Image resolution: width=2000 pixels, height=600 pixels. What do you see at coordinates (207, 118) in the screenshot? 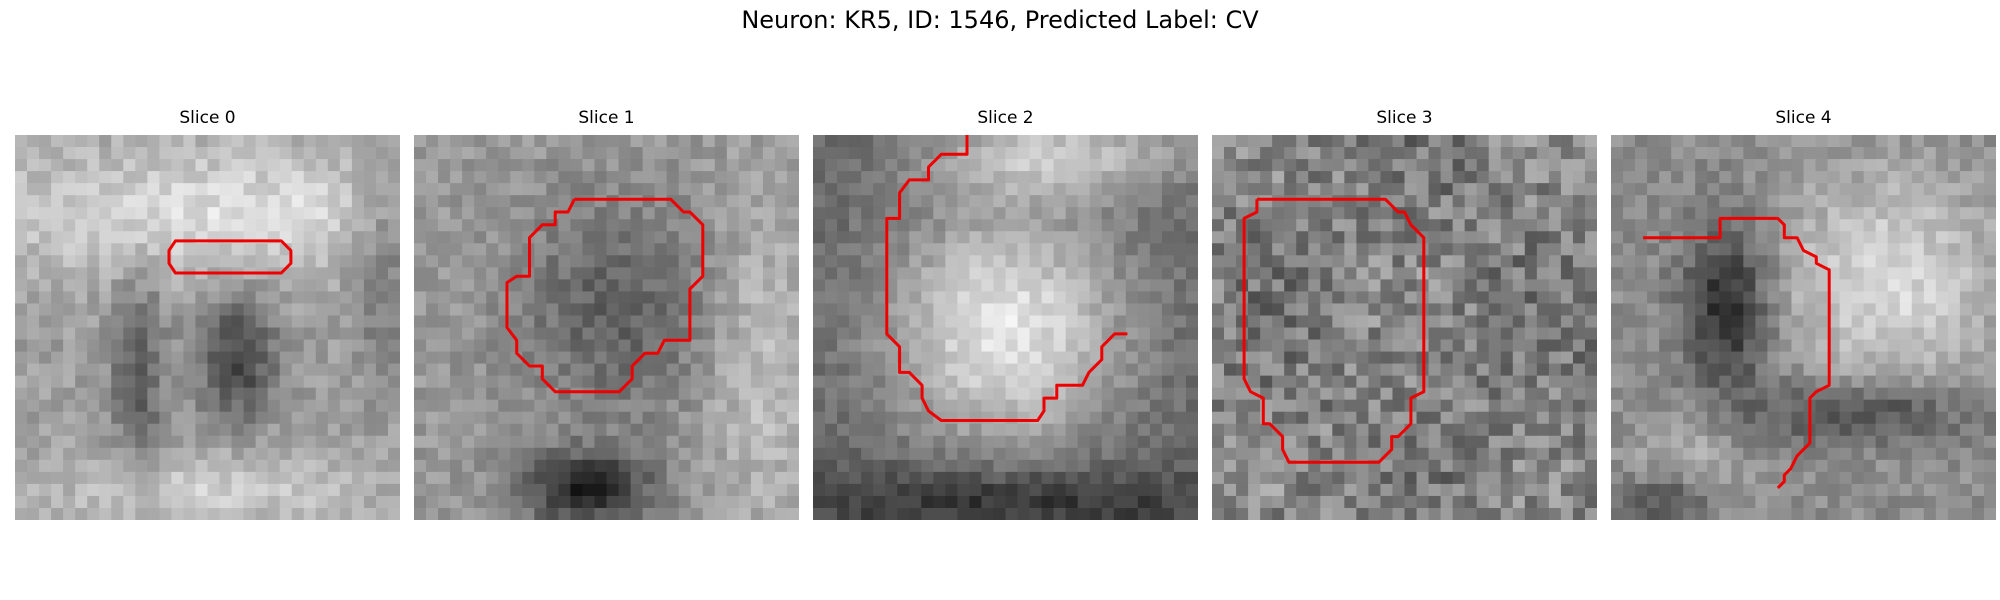
I see `slice-title-0: Slice 0` at bounding box center [207, 118].